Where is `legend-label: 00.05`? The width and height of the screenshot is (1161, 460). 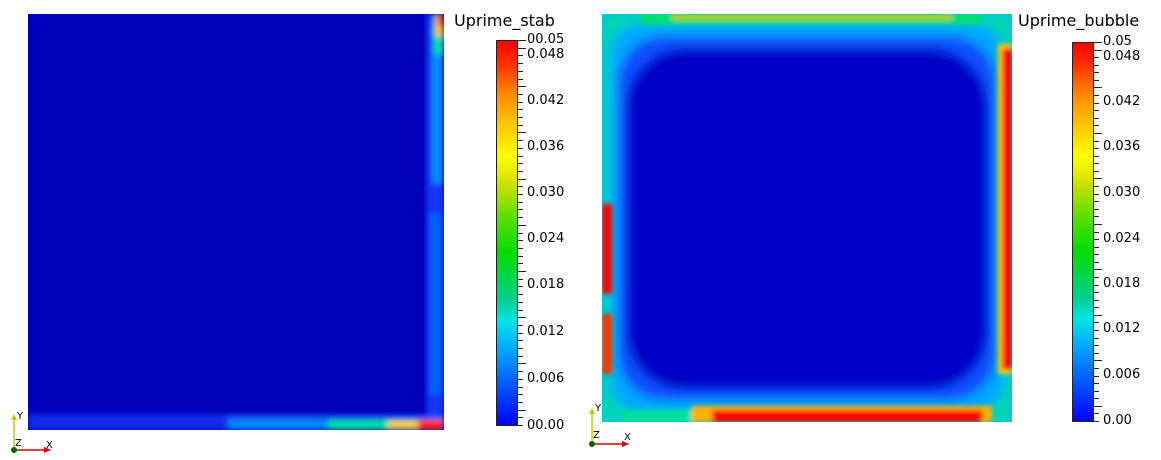
legend-label: 00.05 is located at coordinates (546, 39).